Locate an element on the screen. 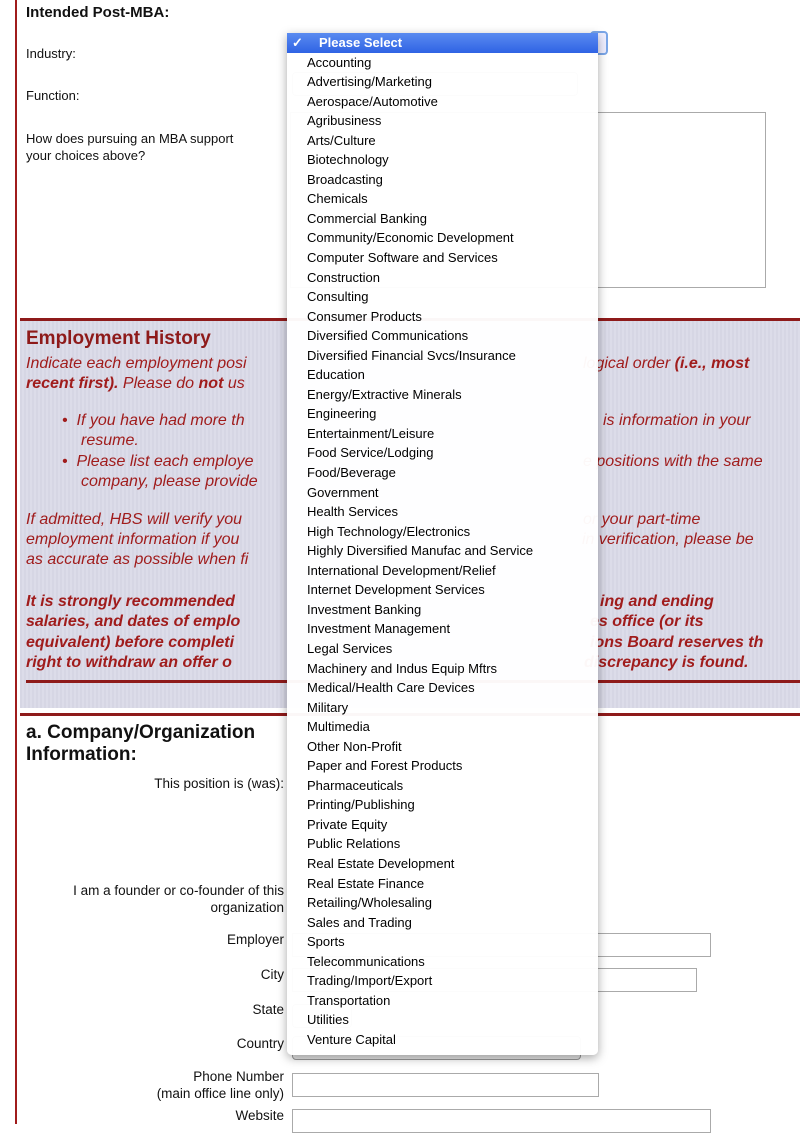  dropdown-option: Machinery and Indus Equip Mftrs is located at coordinates (402, 668).